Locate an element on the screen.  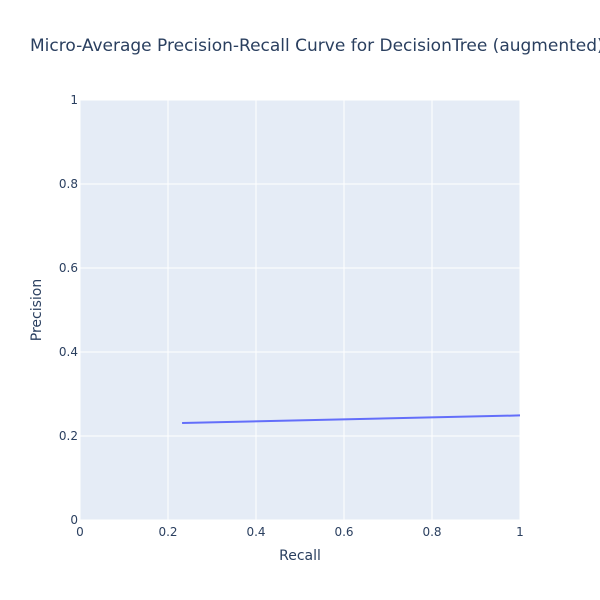
x-axis-ticks: 0 0.2 0.4 0.6 0.8 1 is located at coordinates (300, 532).